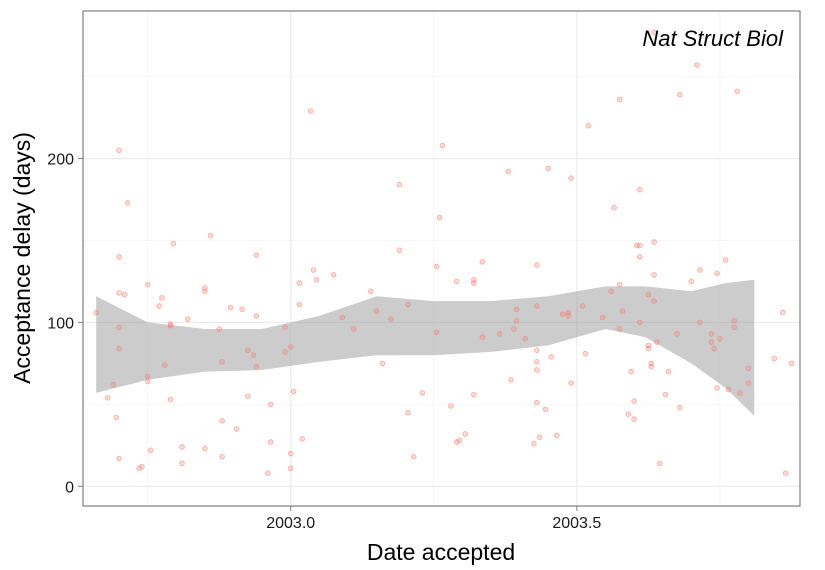 The height and width of the screenshot is (570, 825). I want to click on x-tick-label: 2003.0, so click(290, 523).